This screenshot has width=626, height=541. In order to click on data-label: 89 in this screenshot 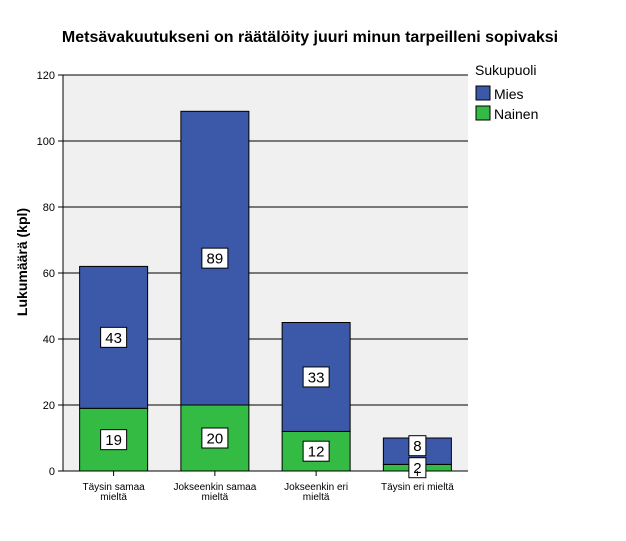, I will do `click(215, 259)`.